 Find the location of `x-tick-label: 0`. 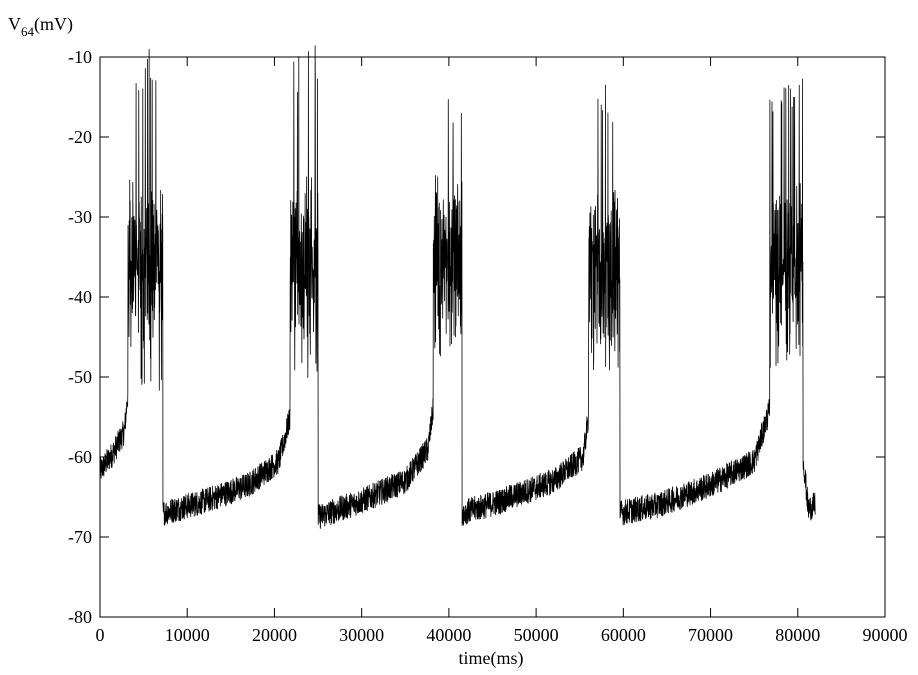

x-tick-label: 0 is located at coordinates (100, 635).